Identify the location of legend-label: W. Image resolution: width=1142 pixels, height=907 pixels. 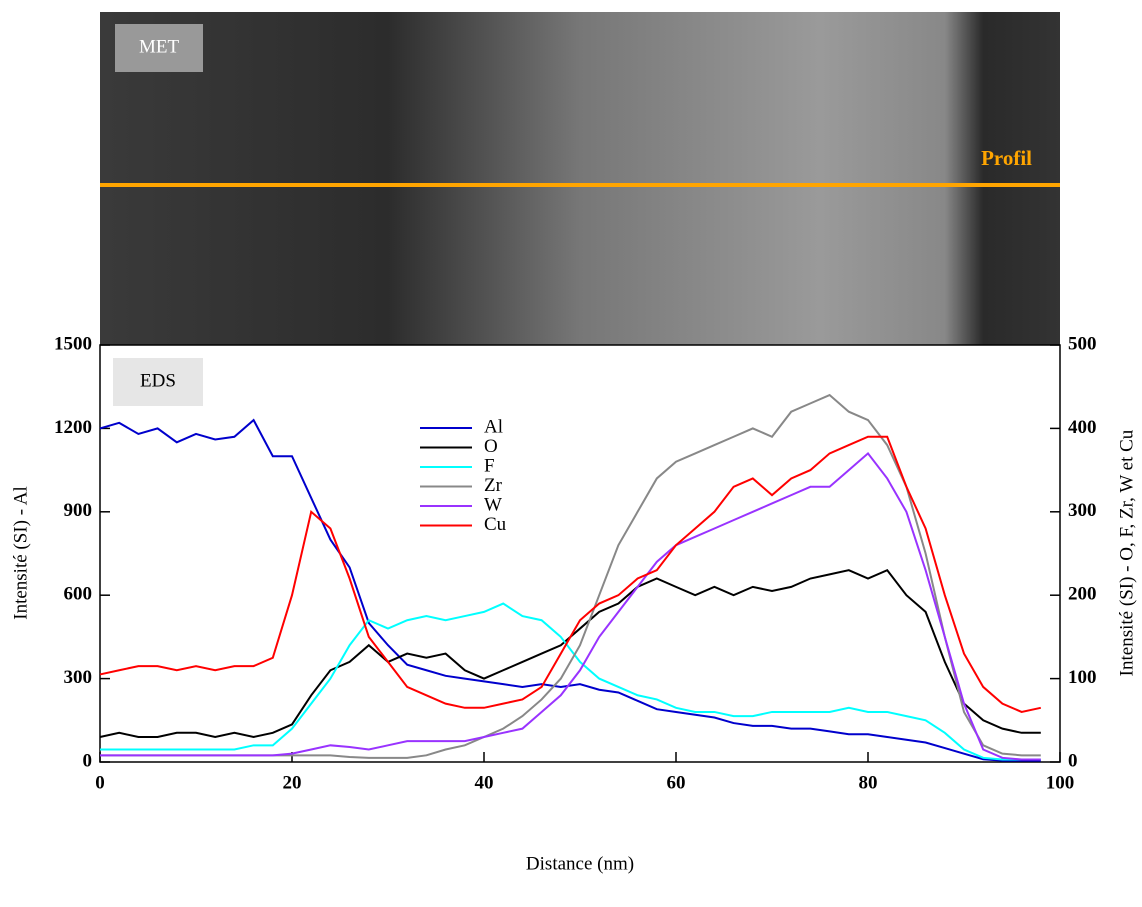
(493, 504).